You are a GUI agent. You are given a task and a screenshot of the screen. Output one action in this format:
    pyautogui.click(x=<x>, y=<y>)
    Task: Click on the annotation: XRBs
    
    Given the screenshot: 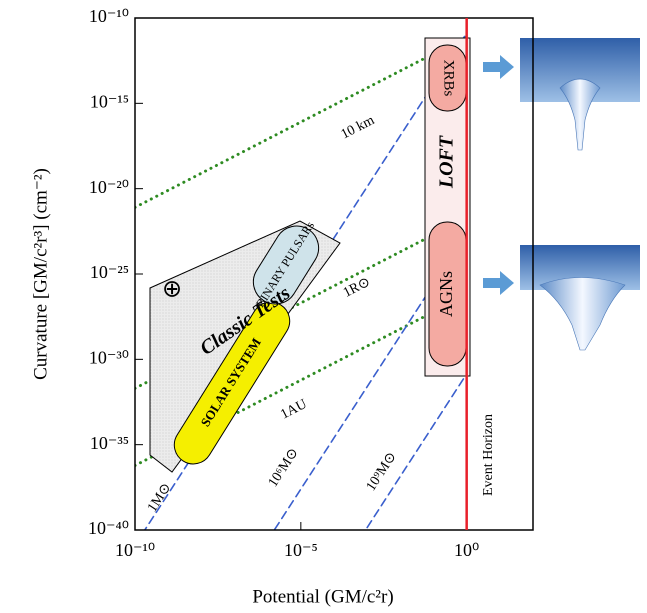 What is the action you would take?
    pyautogui.click(x=449, y=78)
    